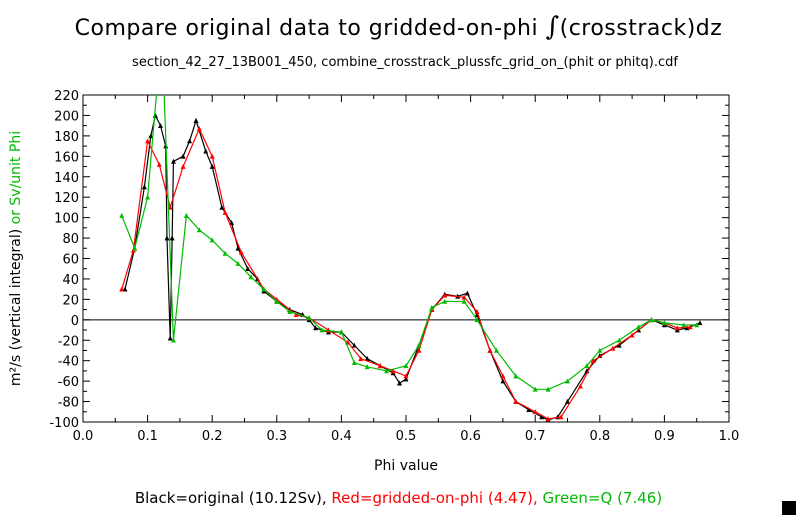  I want to click on x-tick-label: 1.0, so click(729, 436).